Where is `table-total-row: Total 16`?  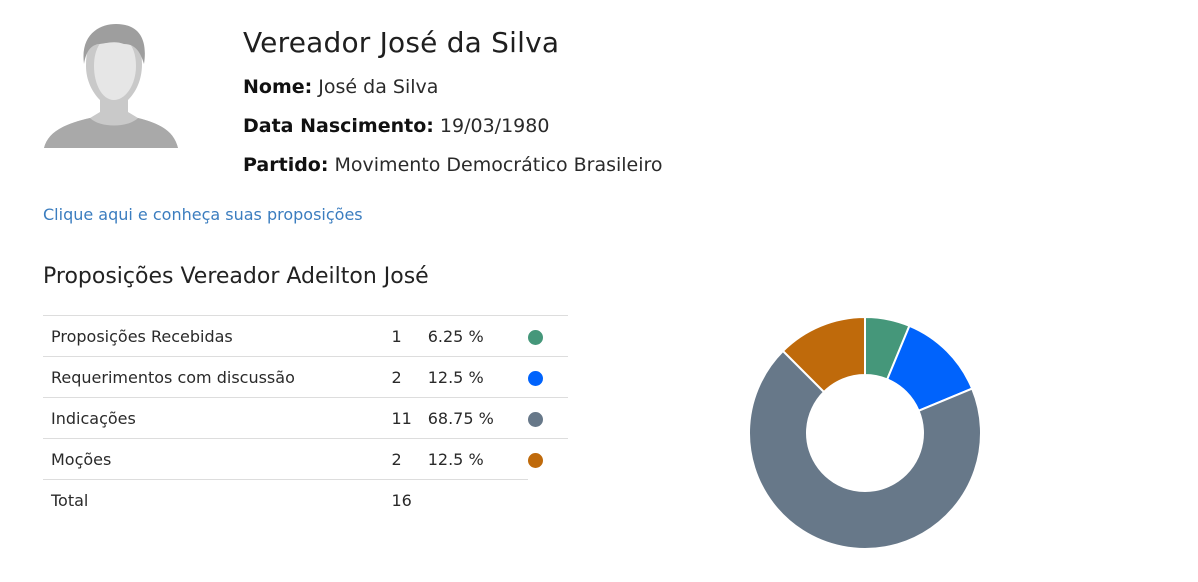 table-total-row: Total 16 is located at coordinates (305, 500).